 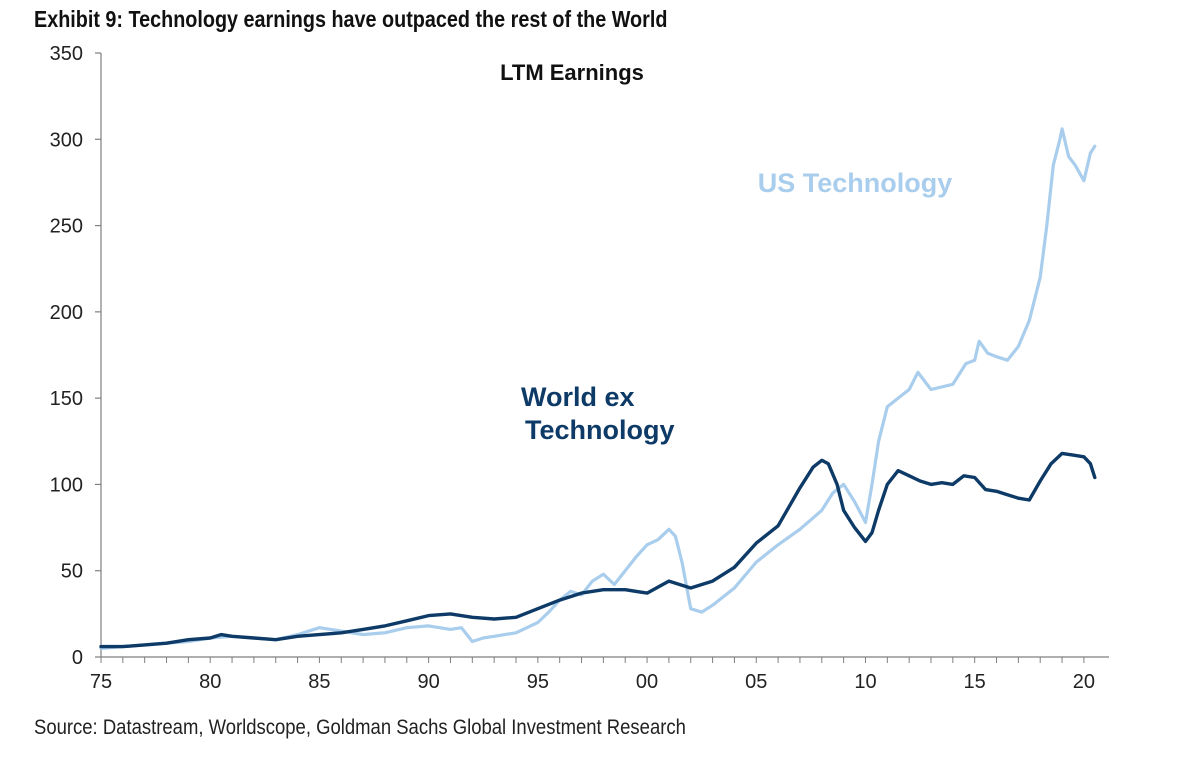 What do you see at coordinates (66, 485) in the screenshot?
I see `y-tick-label: 100` at bounding box center [66, 485].